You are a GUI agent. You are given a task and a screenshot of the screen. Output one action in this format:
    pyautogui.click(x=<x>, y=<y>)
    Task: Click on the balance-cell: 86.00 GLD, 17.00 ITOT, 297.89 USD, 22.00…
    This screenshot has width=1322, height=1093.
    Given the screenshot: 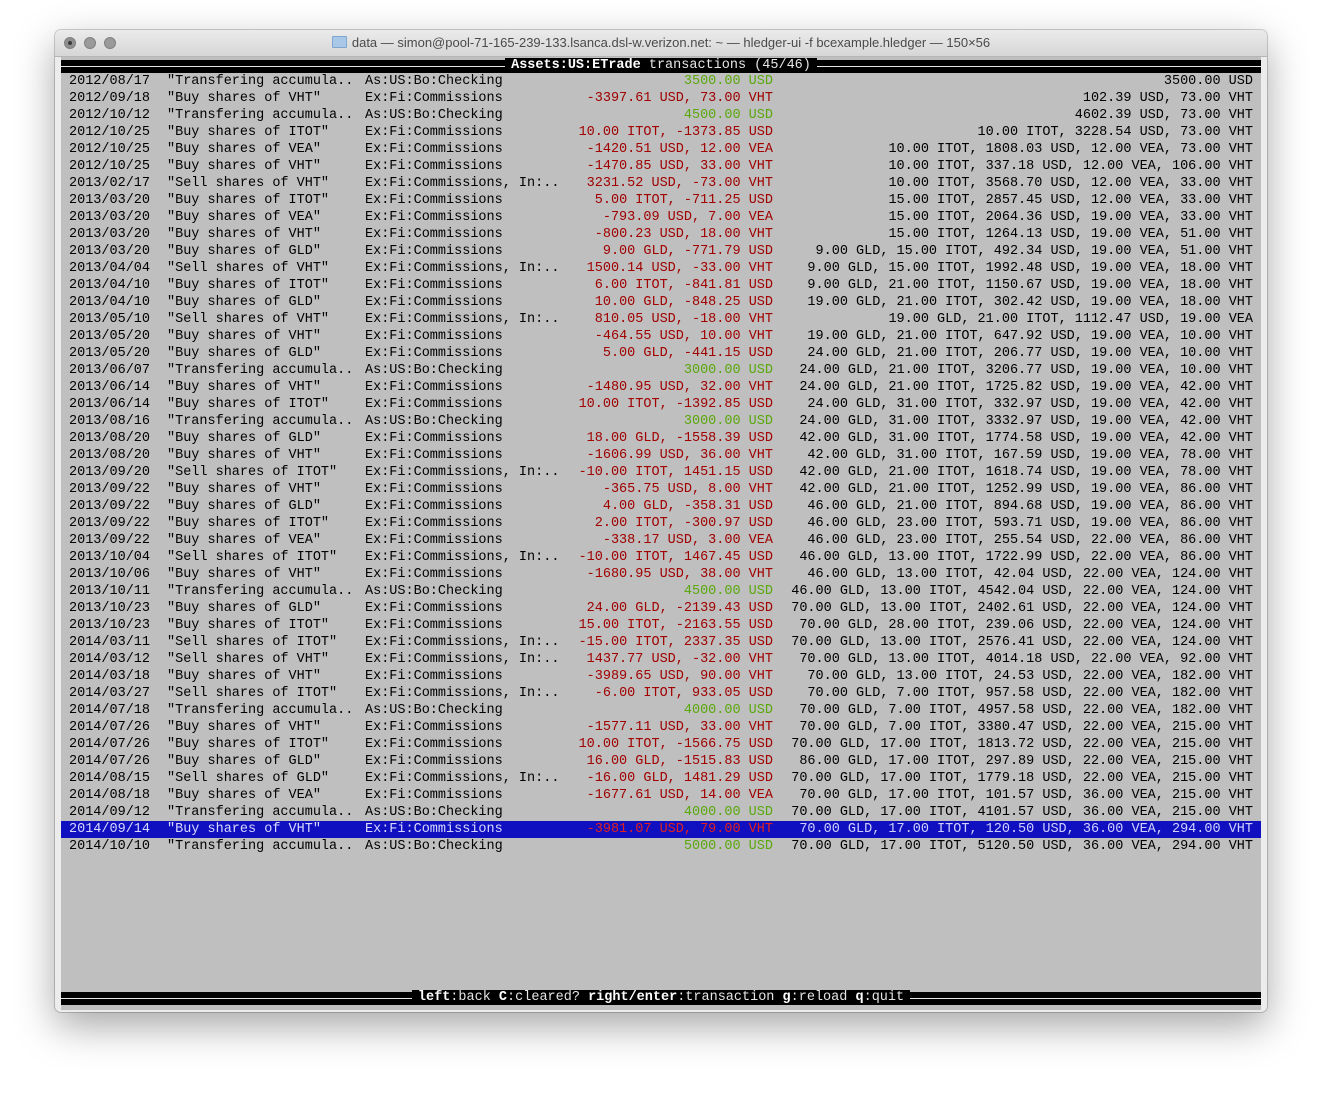 What is the action you would take?
    pyautogui.click(x=1026, y=761)
    